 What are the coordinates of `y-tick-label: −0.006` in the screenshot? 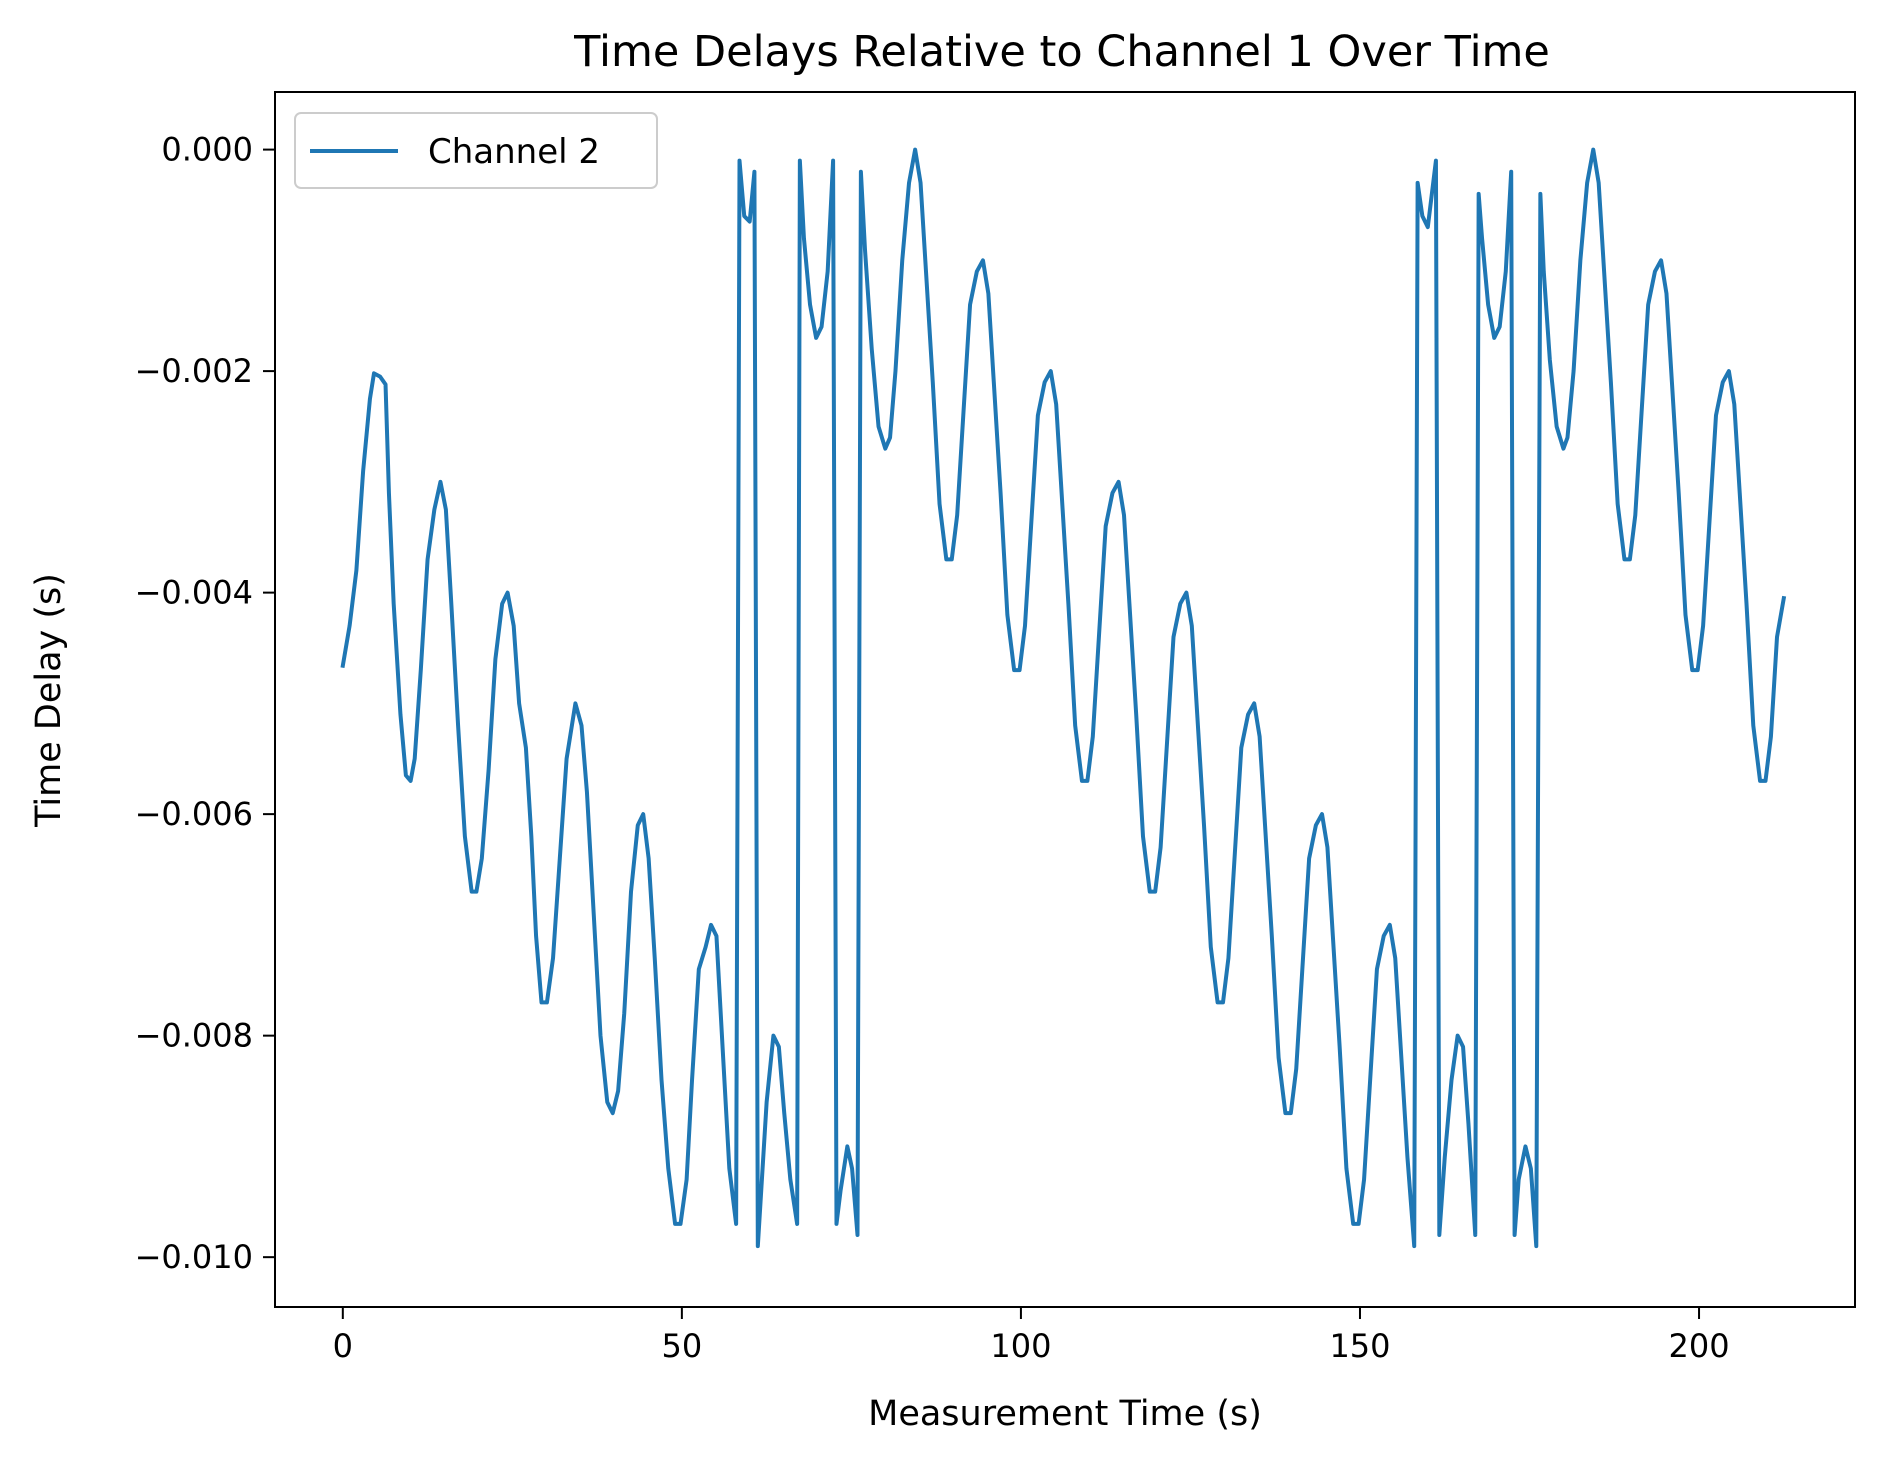 It's located at (194, 814).